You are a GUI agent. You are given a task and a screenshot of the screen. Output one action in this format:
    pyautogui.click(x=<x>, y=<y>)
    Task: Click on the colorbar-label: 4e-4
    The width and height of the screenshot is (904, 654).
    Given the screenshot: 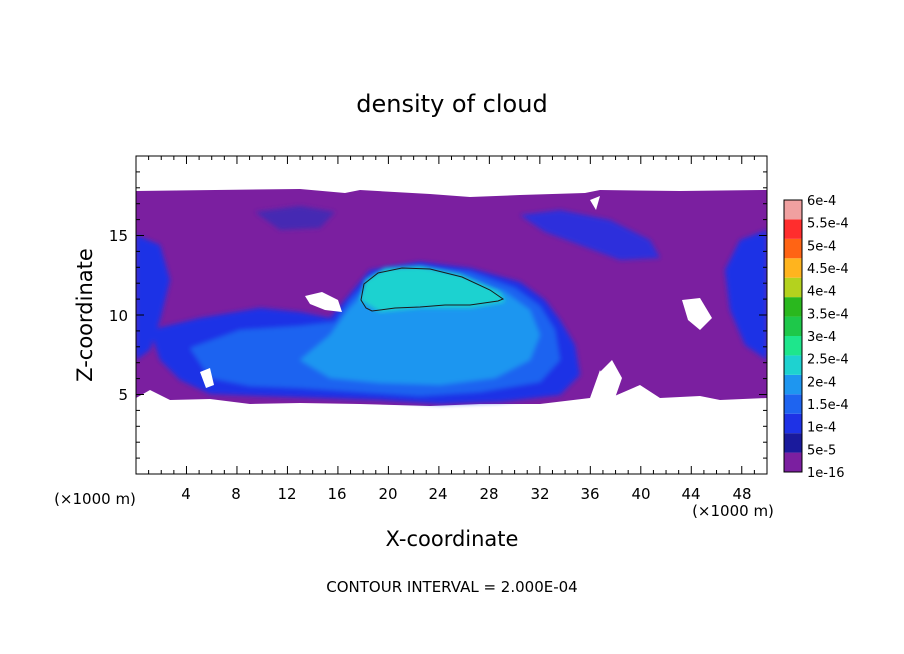 What is the action you would take?
    pyautogui.click(x=821, y=292)
    